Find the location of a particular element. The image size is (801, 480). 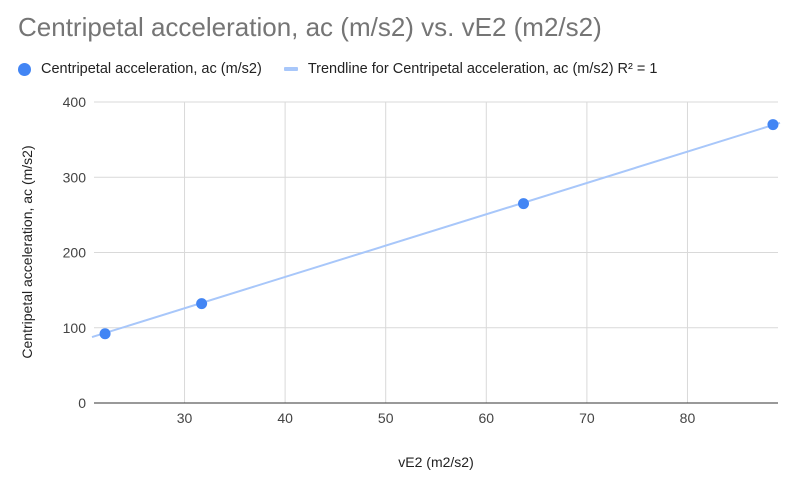

x-tick-label: 40 is located at coordinates (285, 418).